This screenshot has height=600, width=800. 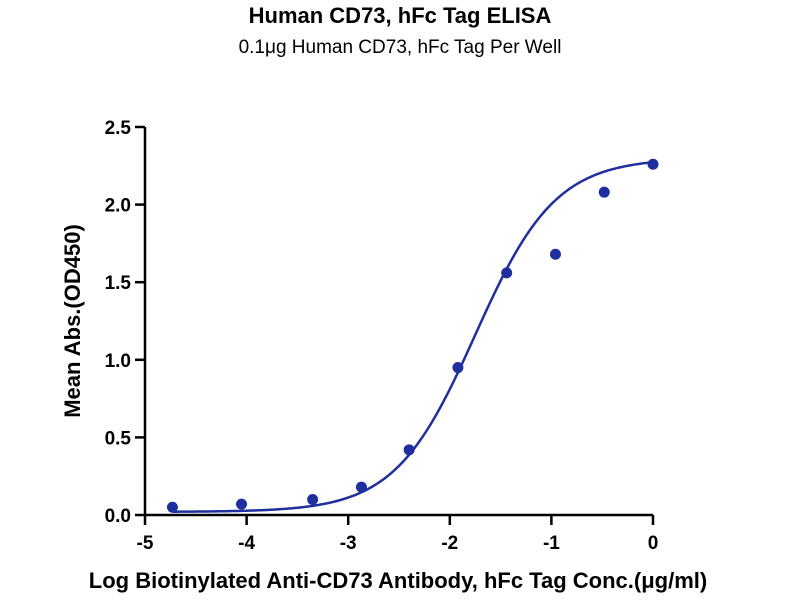 I want to click on y-tick-label: 1.5, so click(x=118, y=283).